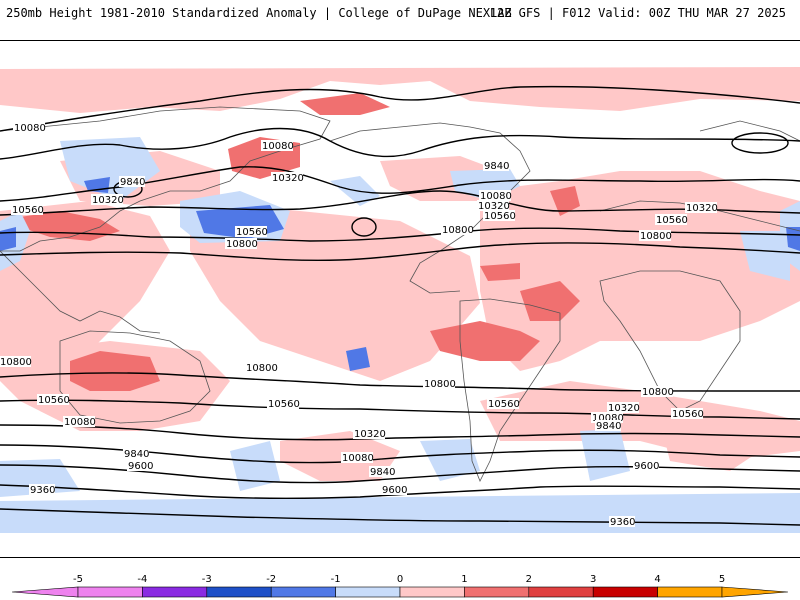 The height and width of the screenshot is (600, 800). Describe the element at coordinates (400, 579) in the screenshot. I see `colorbar-tick-label: 0` at that location.